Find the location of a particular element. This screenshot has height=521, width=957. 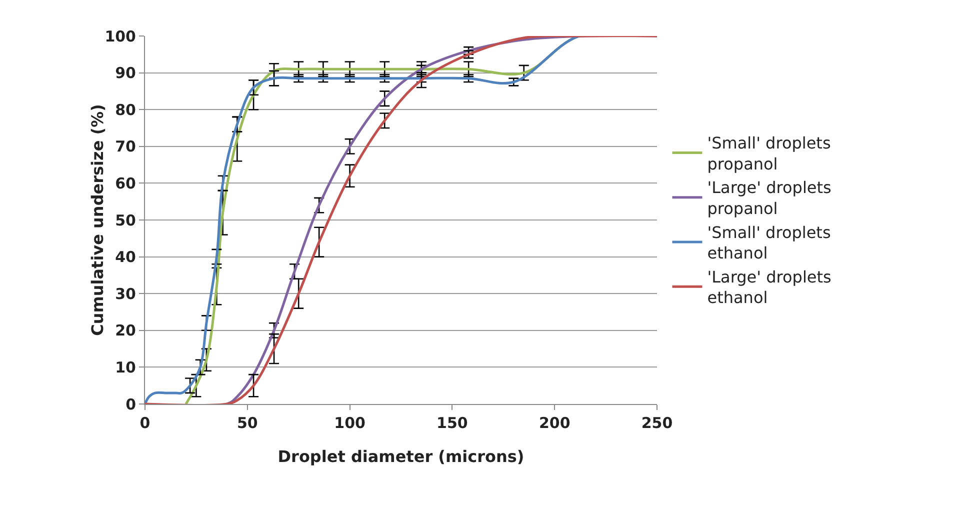

y-tick-label: 30 is located at coordinates (125, 293).